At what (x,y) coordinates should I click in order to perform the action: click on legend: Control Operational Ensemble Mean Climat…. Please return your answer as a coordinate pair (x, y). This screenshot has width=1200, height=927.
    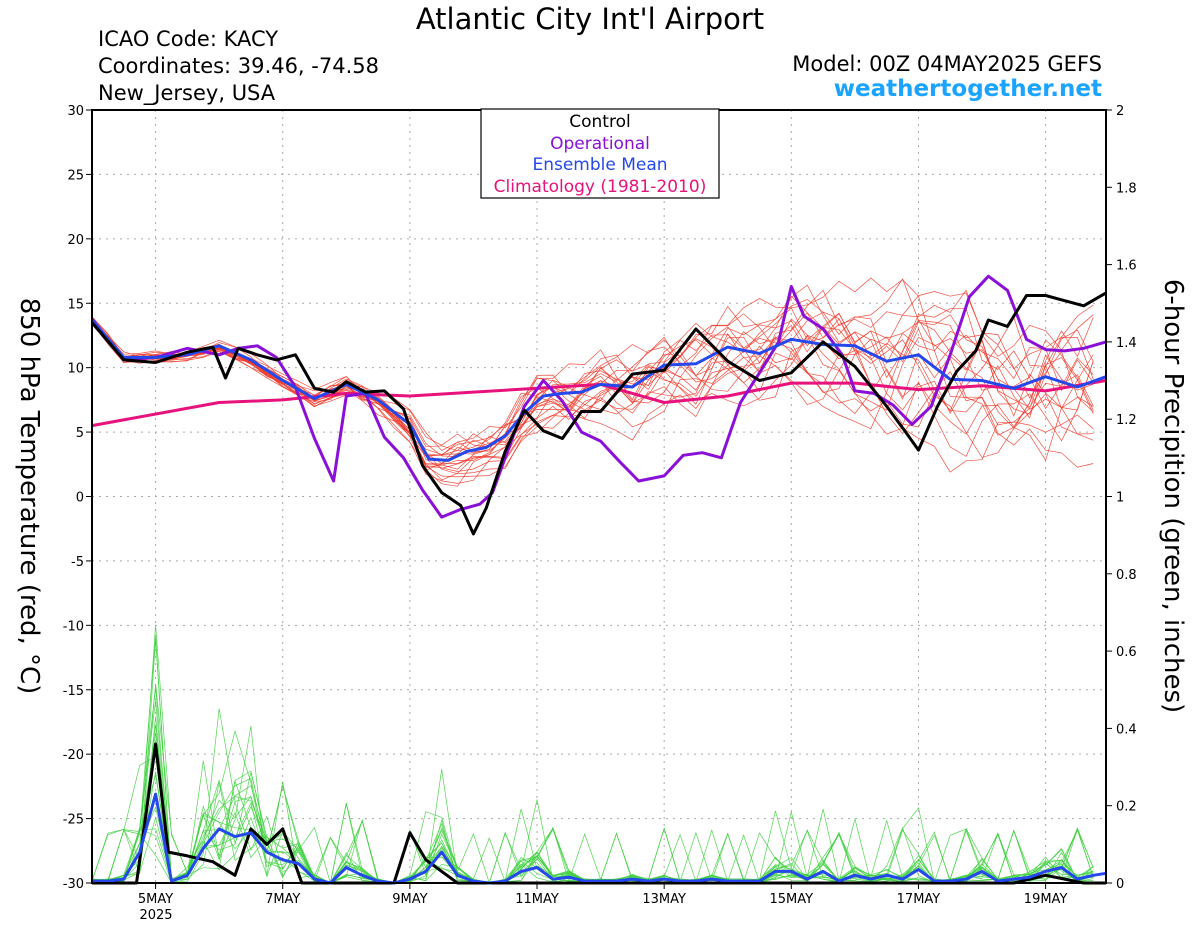
    Looking at the image, I should click on (600, 153).